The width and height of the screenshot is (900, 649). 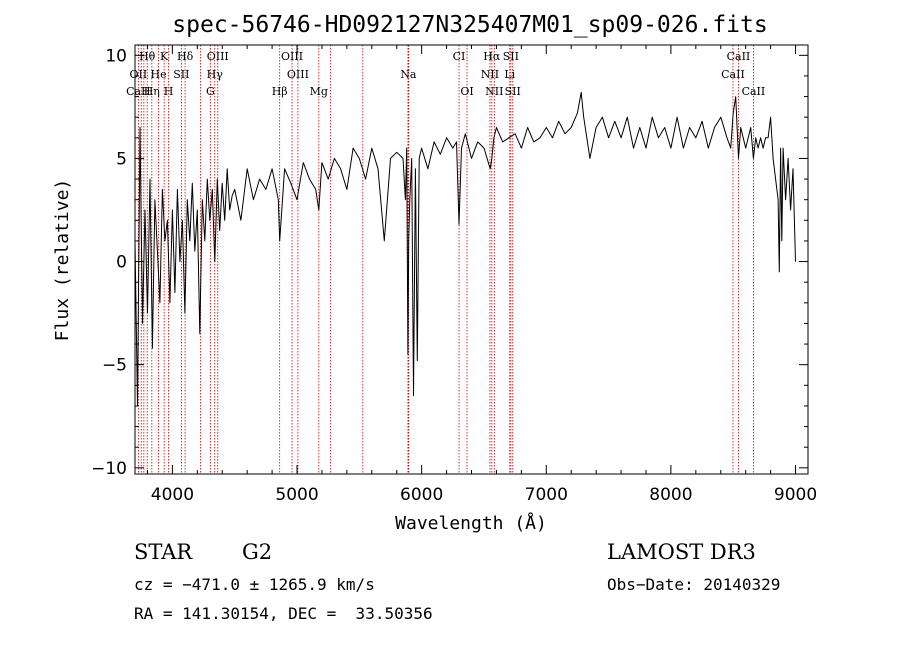 I want to click on x-tick-label: 8000, so click(x=670, y=495).